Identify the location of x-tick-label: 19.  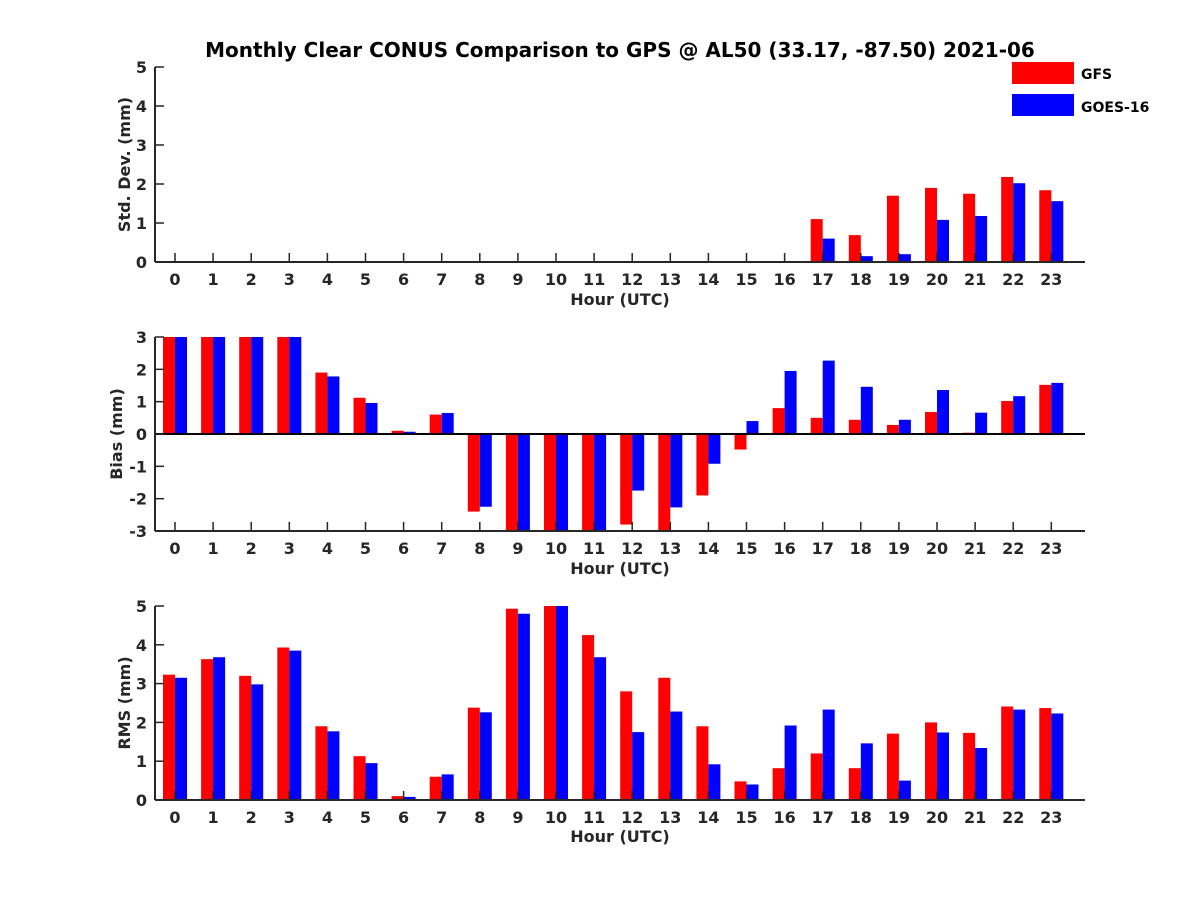
(899, 817).